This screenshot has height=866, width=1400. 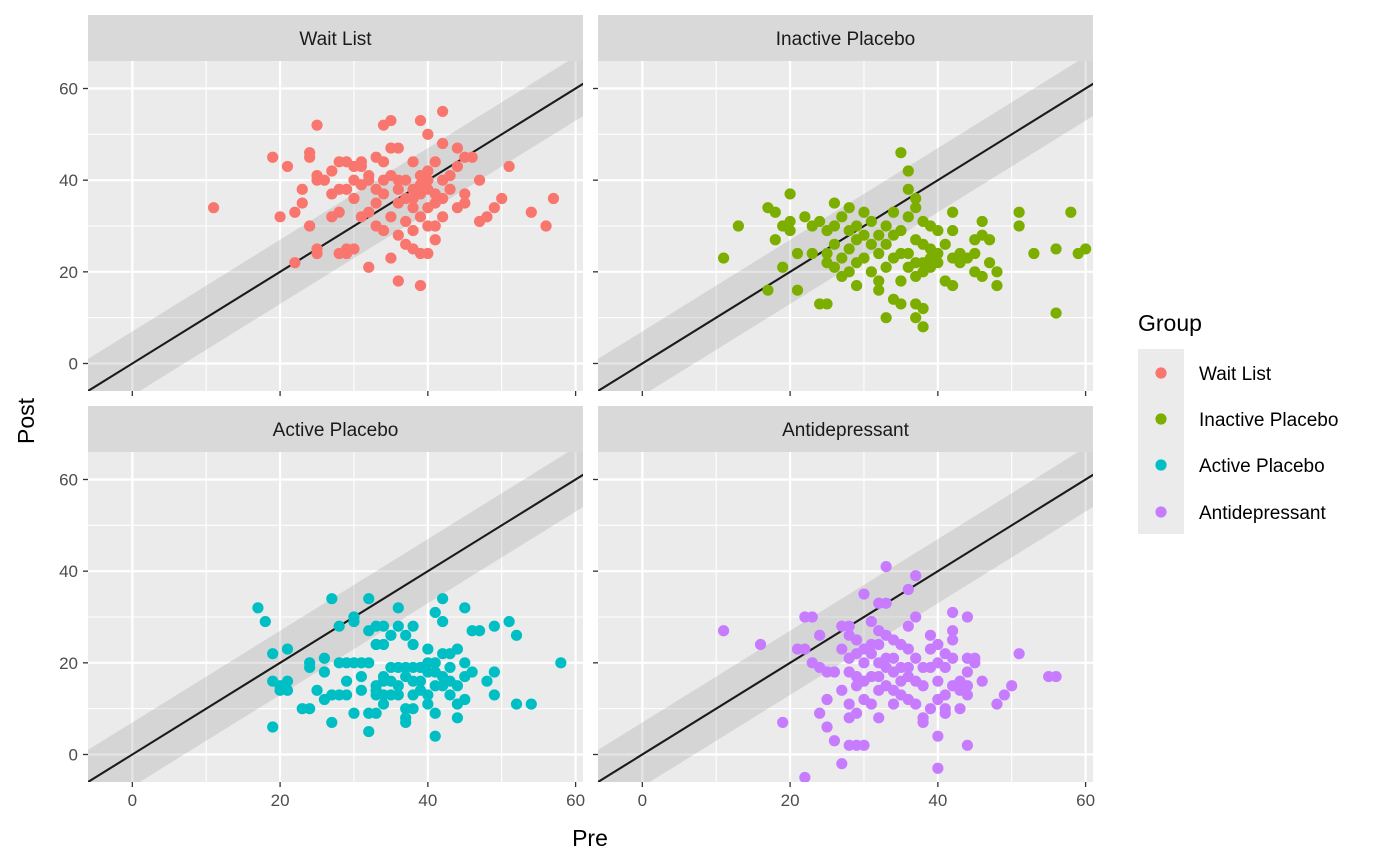 I want to click on x-tick-label: 20, so click(x=790, y=800).